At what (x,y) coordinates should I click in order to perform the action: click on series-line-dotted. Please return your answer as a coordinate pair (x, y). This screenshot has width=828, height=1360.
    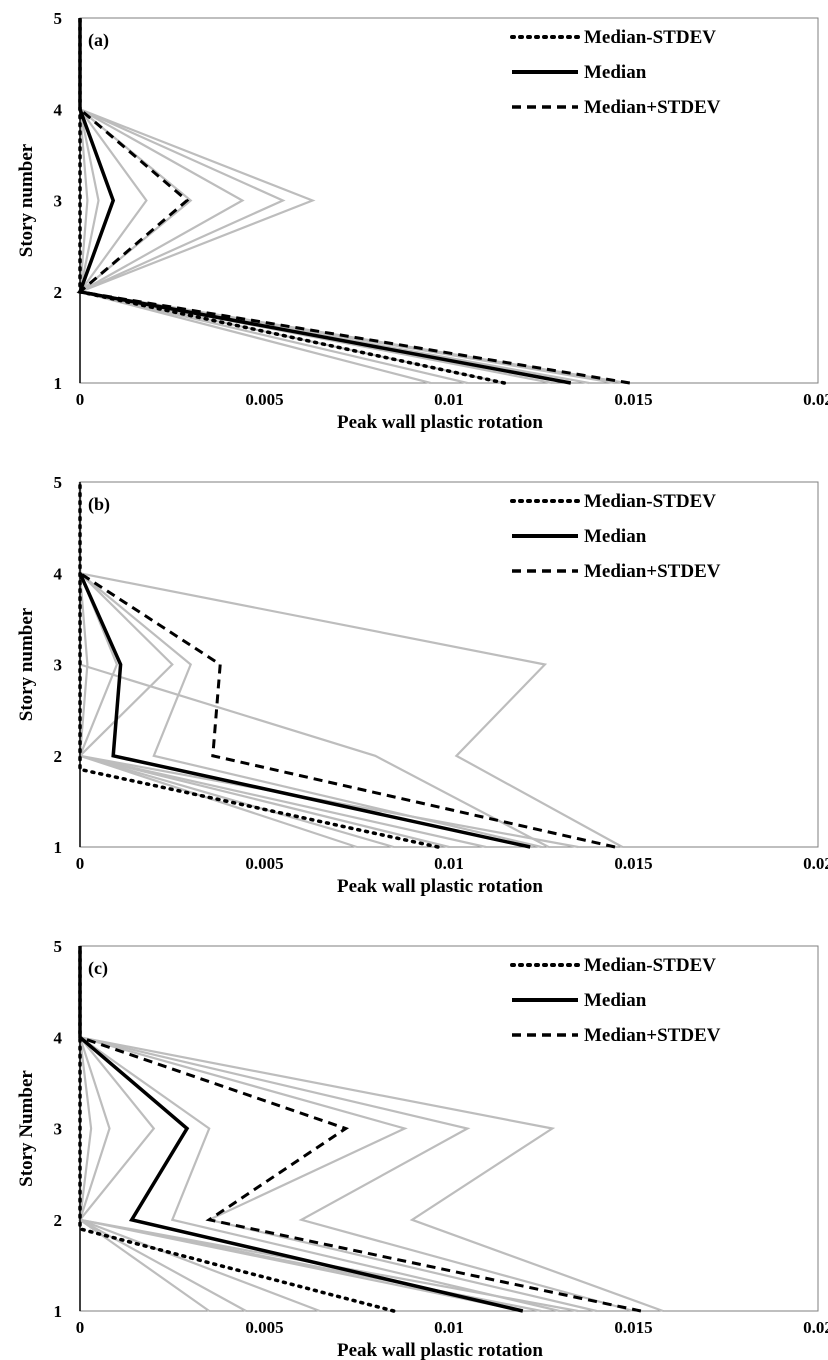
    Looking at the image, I should click on (259, 664).